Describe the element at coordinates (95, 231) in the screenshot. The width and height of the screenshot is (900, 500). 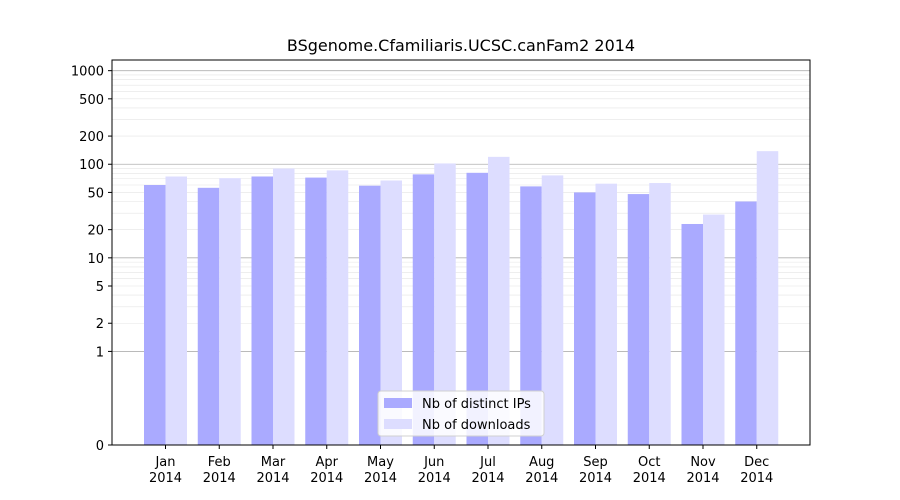
I see `y-tick-label: 20` at that location.